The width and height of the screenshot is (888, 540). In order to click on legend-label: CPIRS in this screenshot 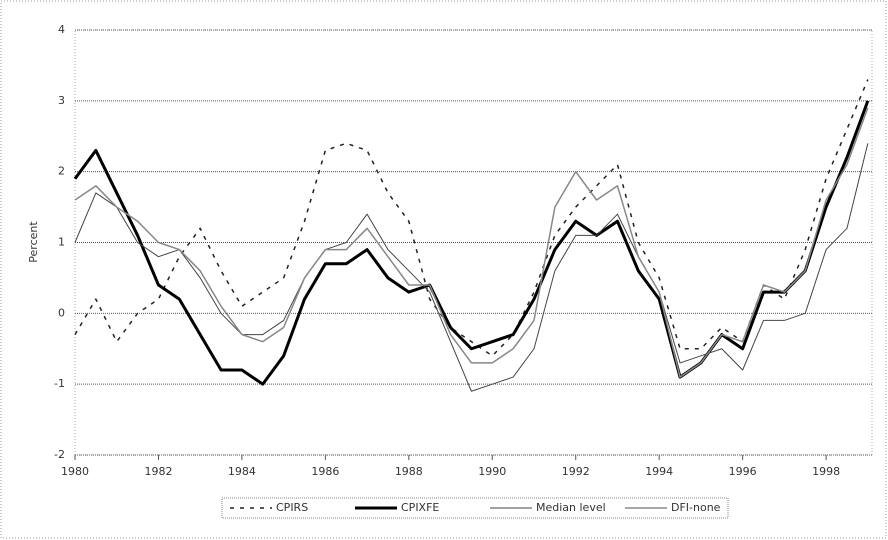, I will do `click(292, 507)`.